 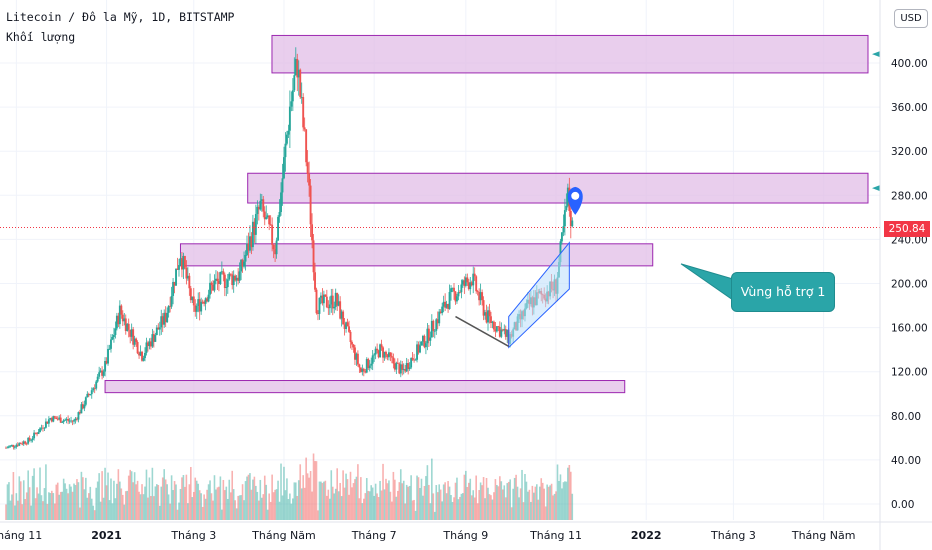 I want to click on x-tick-label: 2022, so click(x=646, y=535).